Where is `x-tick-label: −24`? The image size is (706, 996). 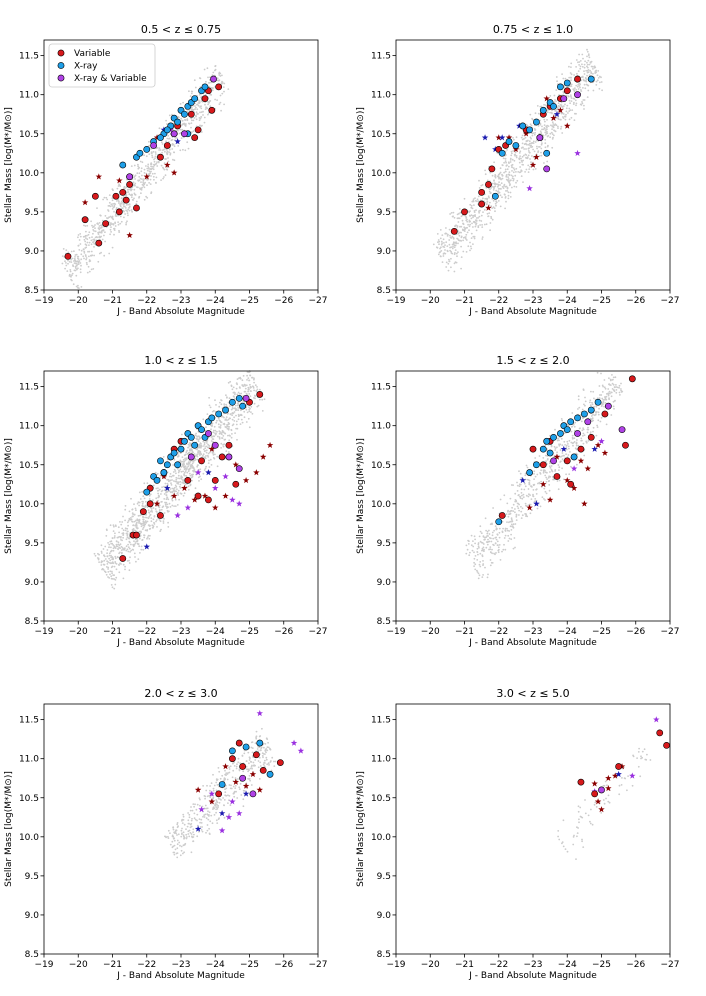
x-tick-label: −24 is located at coordinates (567, 965).